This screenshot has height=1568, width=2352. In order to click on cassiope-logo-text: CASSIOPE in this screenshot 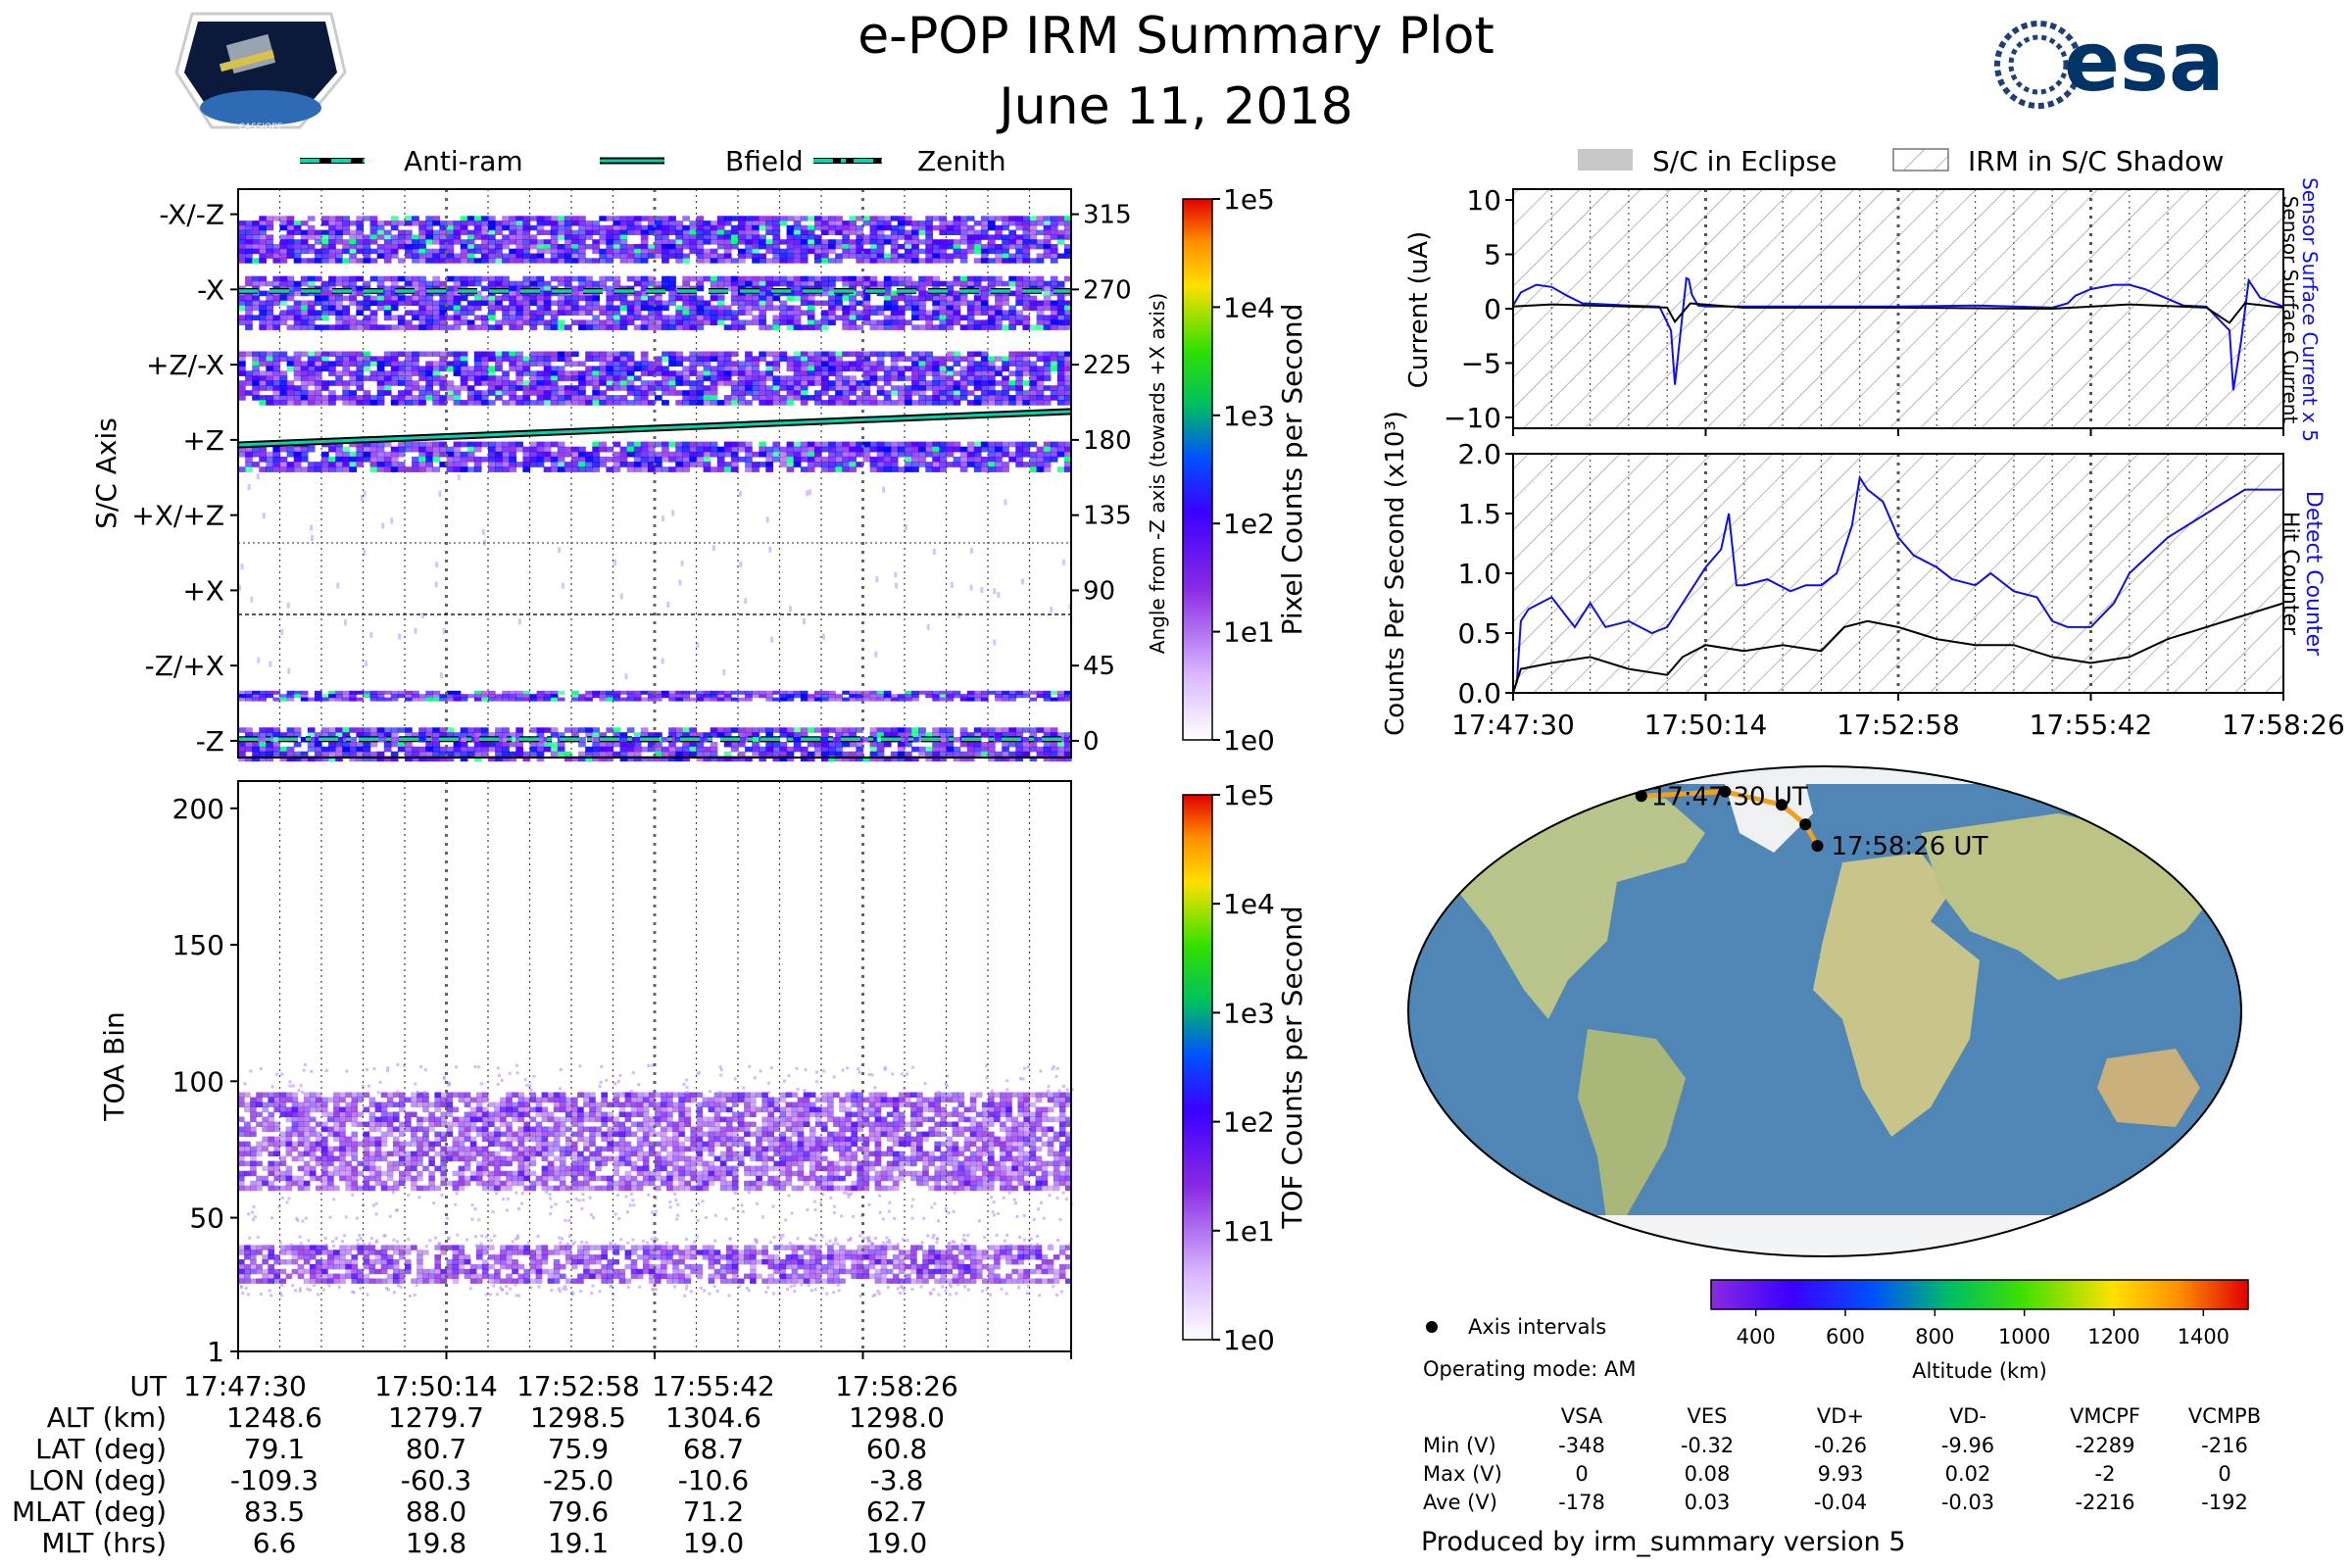, I will do `click(261, 127)`.